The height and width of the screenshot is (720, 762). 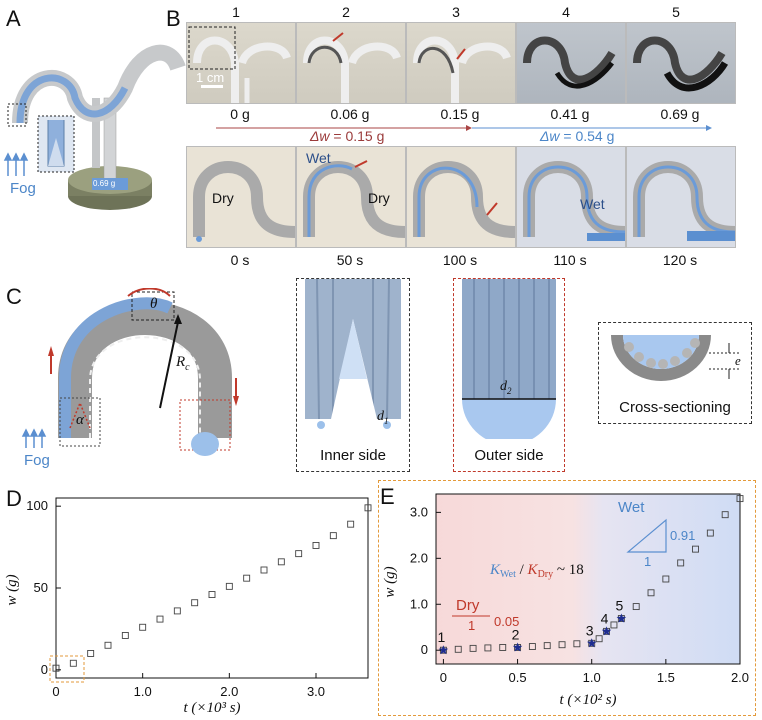 I want to click on frame-number: 2, so click(x=346, y=12).